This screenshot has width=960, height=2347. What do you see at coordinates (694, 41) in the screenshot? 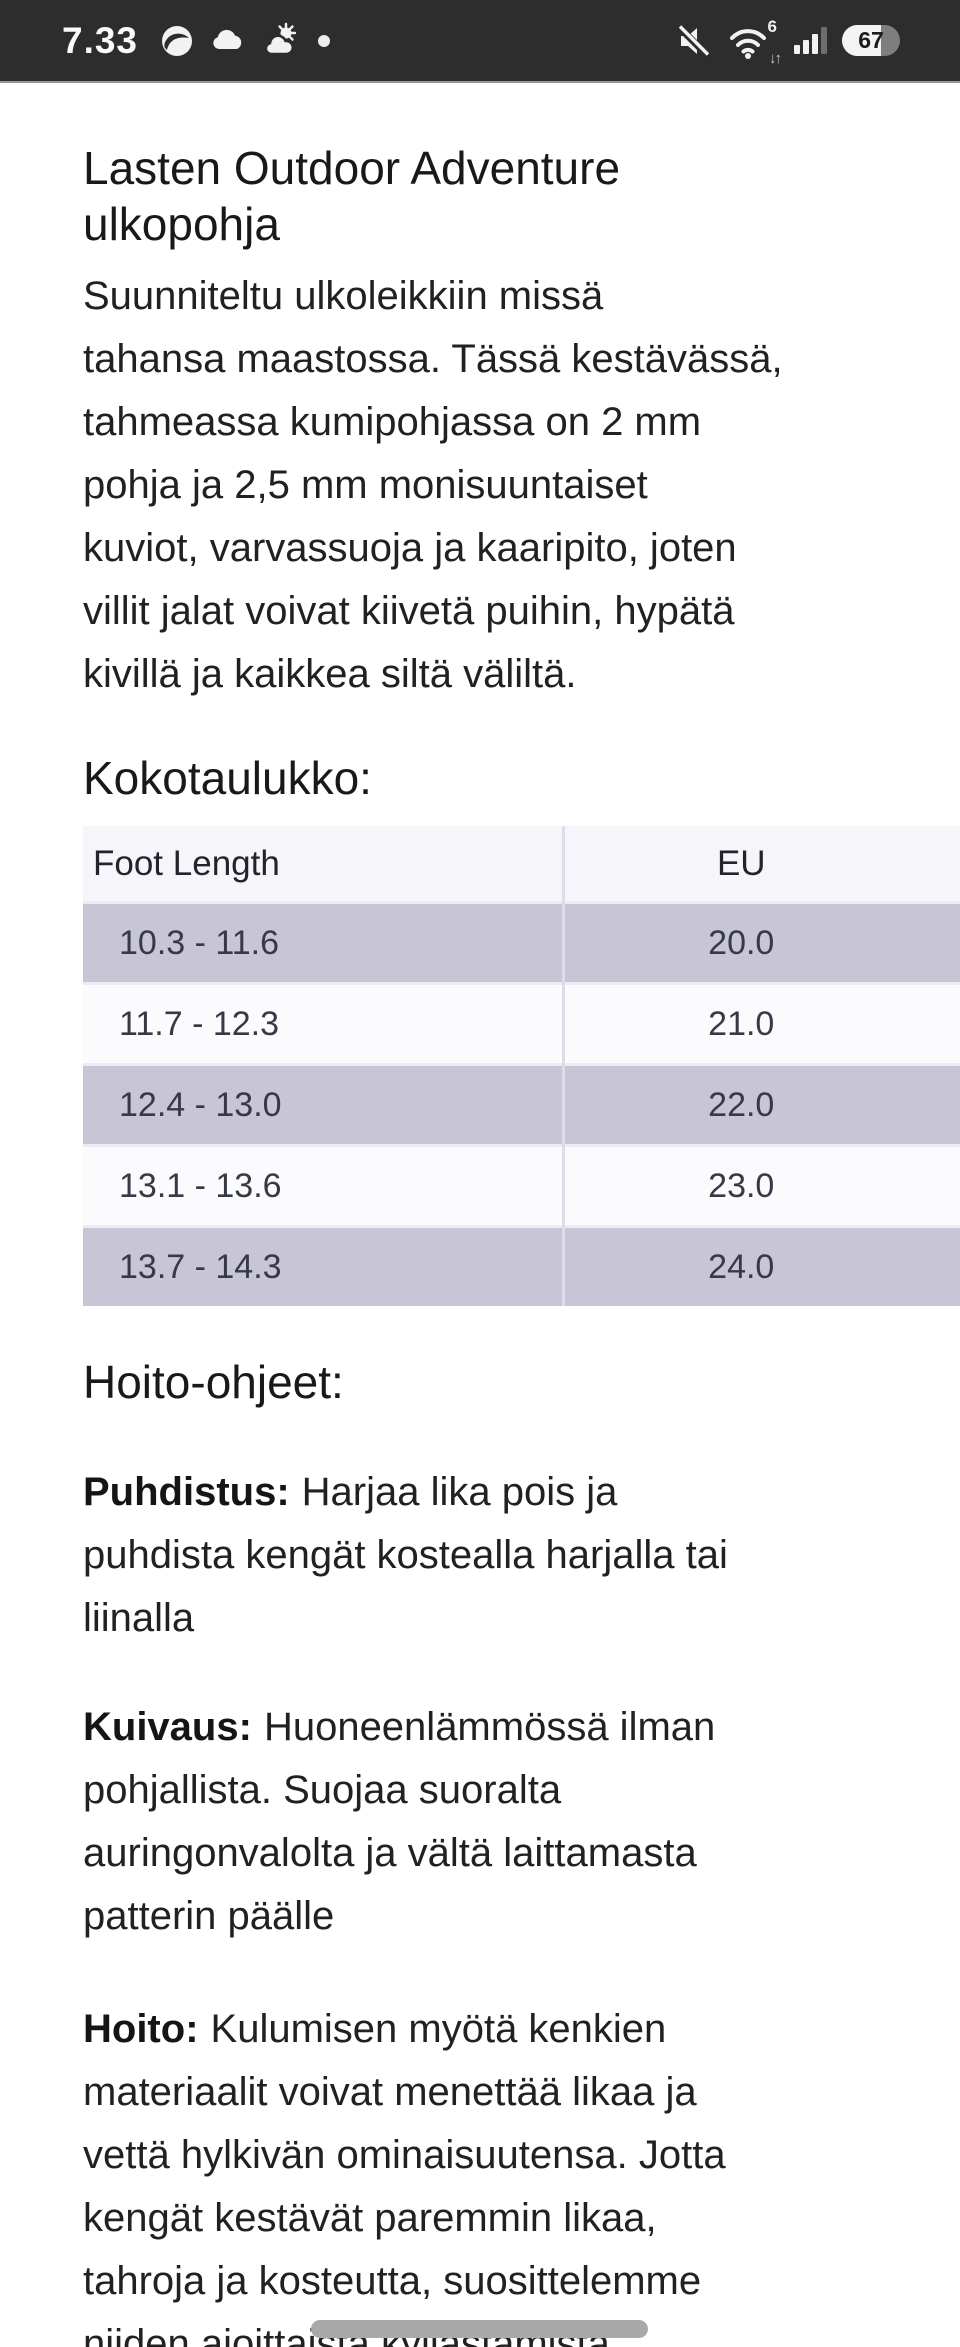
I see `volume-muted-icon` at bounding box center [694, 41].